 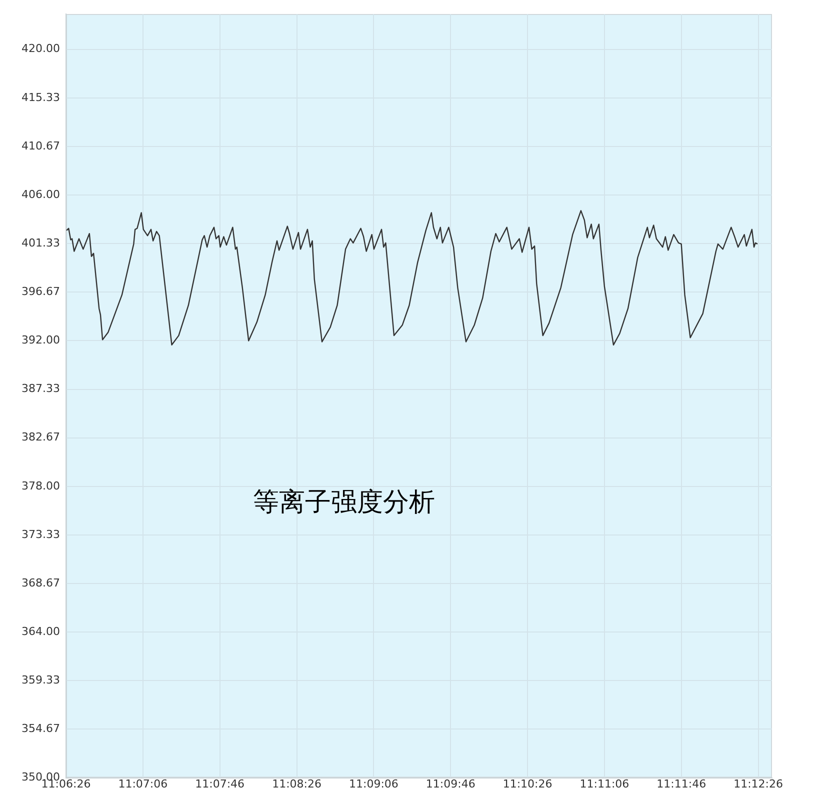 What do you see at coordinates (759, 783) in the screenshot?
I see `x-tick-label: 11:12:26` at bounding box center [759, 783].